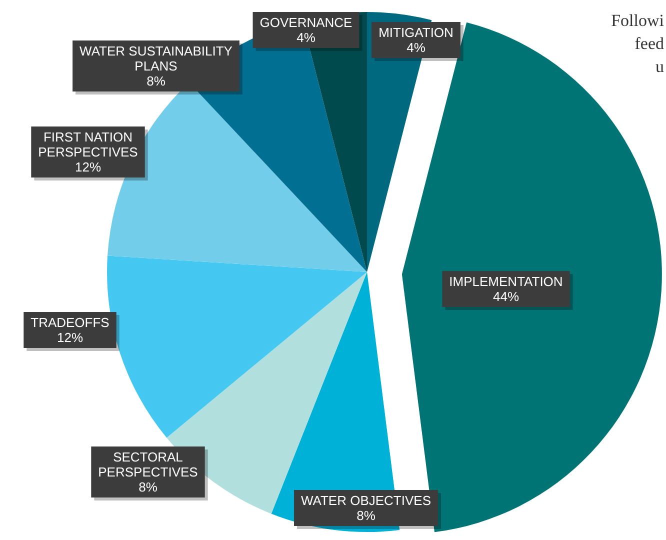  What do you see at coordinates (88, 145) in the screenshot?
I see `slice-label: FIRST NATION PERSPECTIVES` at bounding box center [88, 145].